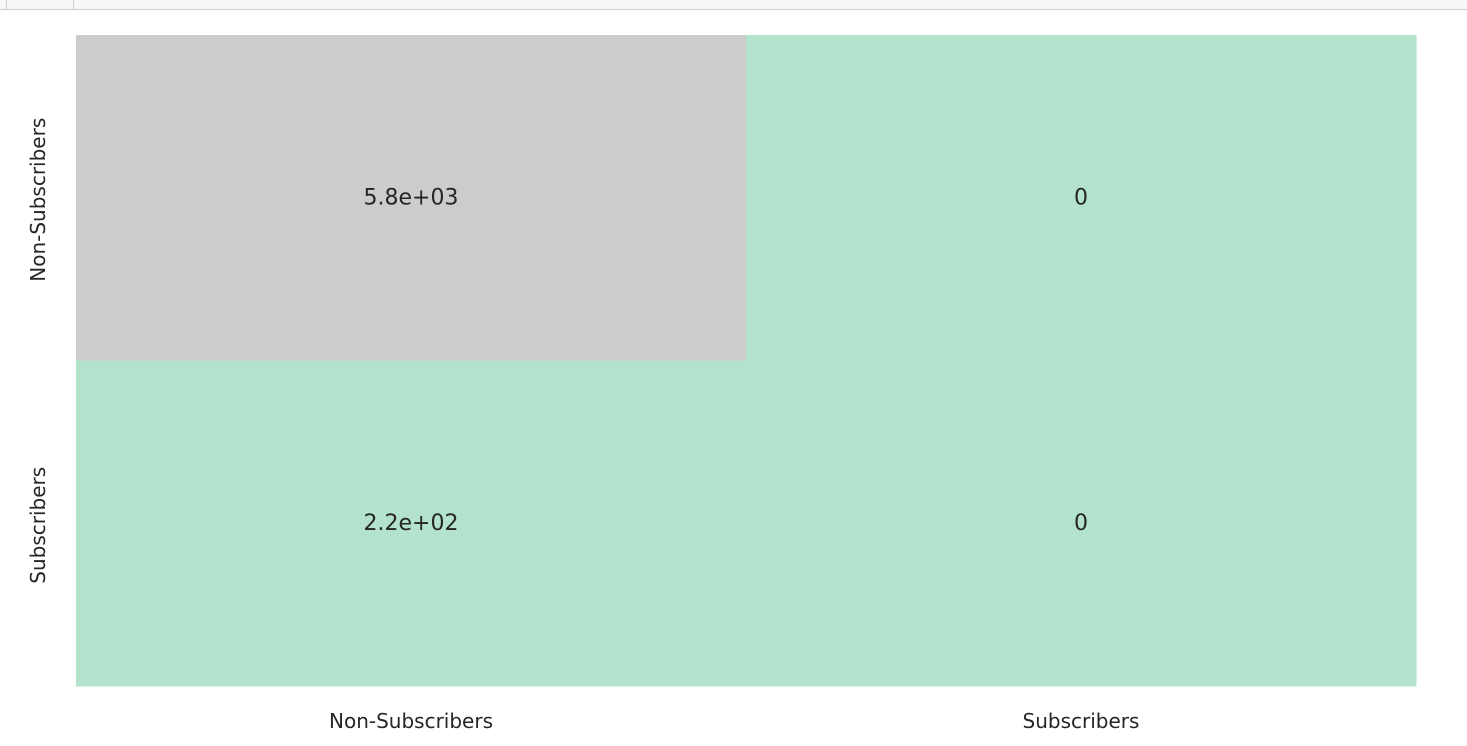  Describe the element at coordinates (37, 5) in the screenshot. I see `cell-prompt-area` at that location.